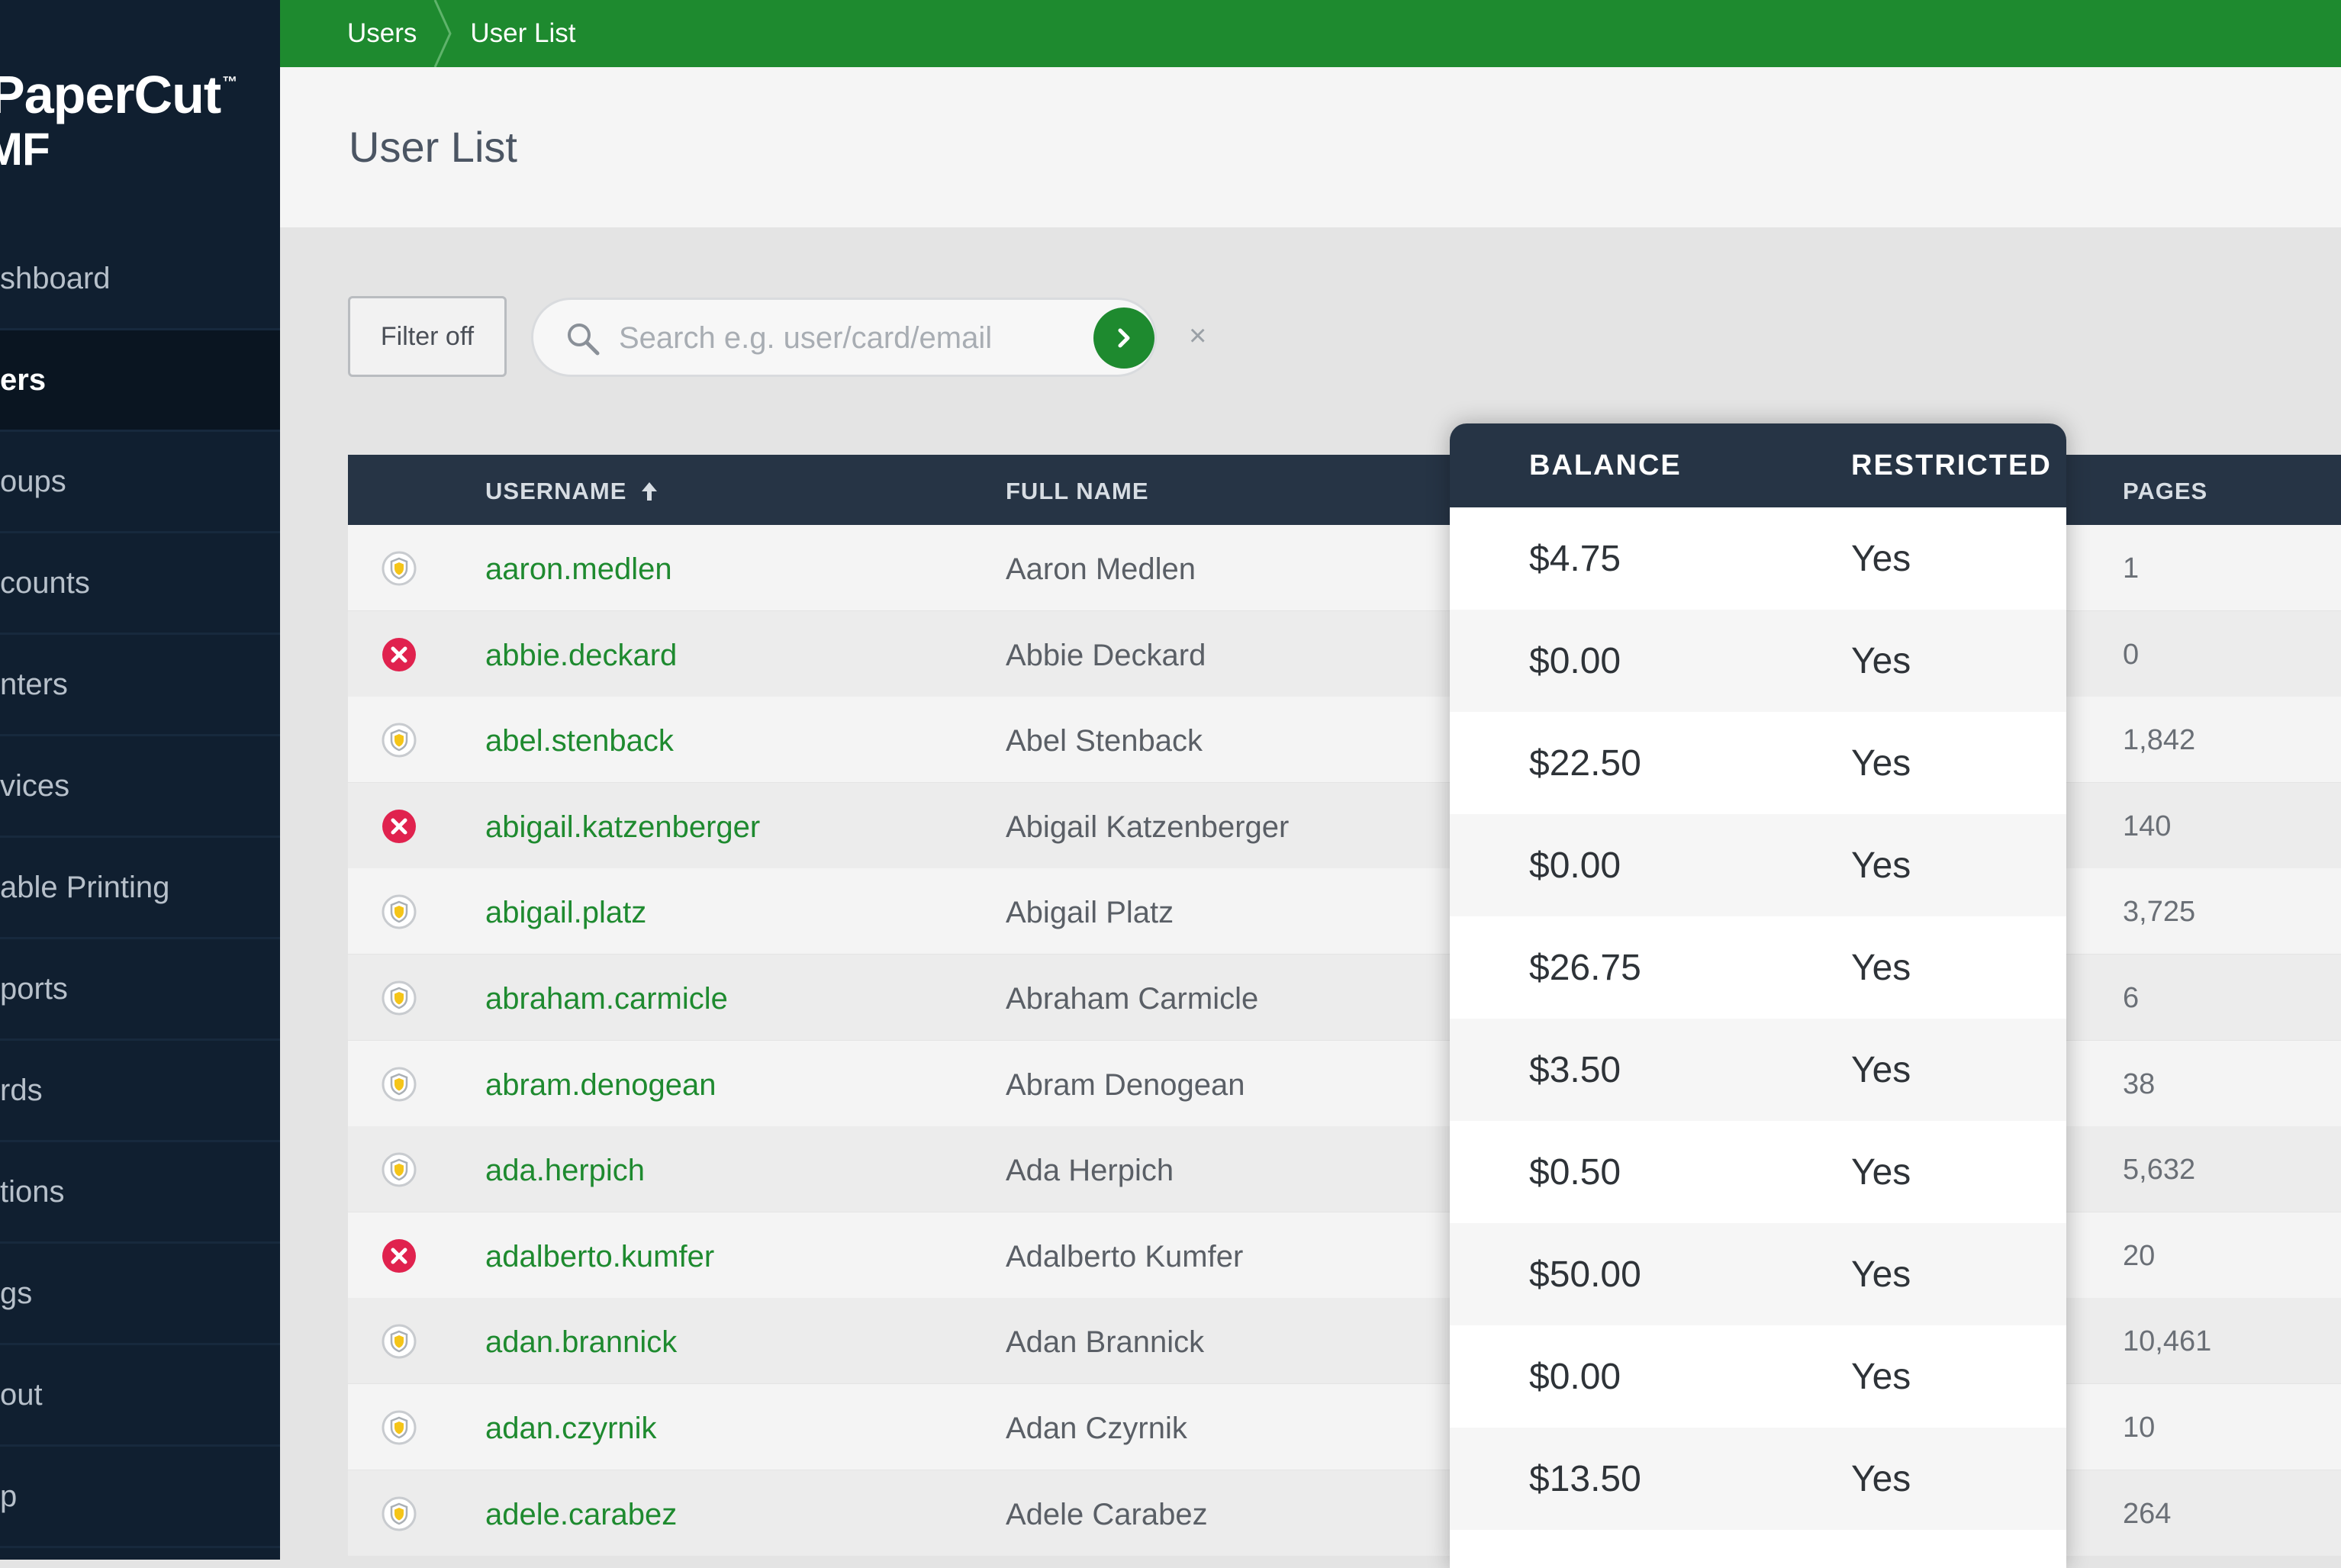 The height and width of the screenshot is (1568, 2341). I want to click on full-name-cell: Abel Stenback, so click(1105, 741).